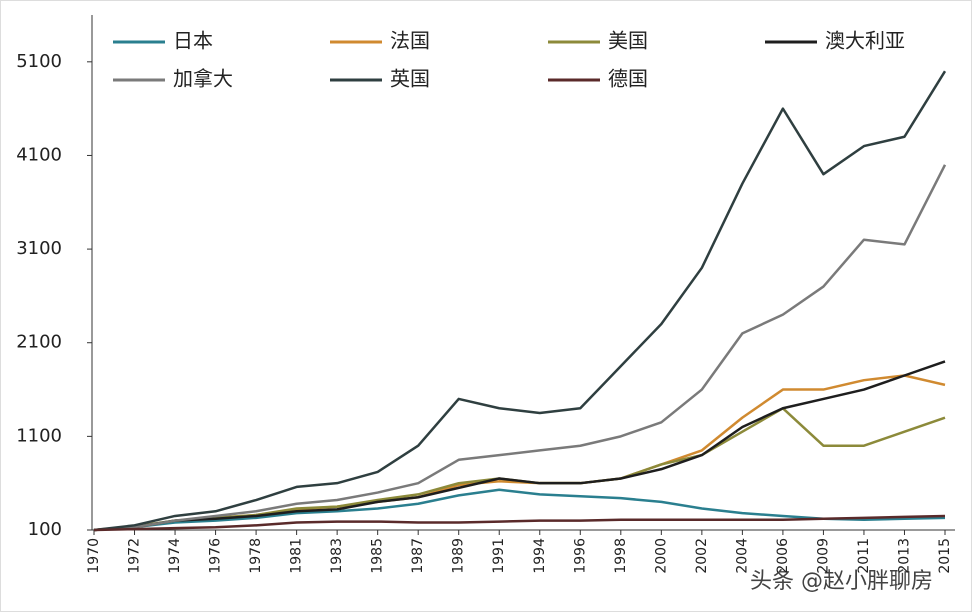  I want to click on x-tick-label: 2011, so click(864, 556).